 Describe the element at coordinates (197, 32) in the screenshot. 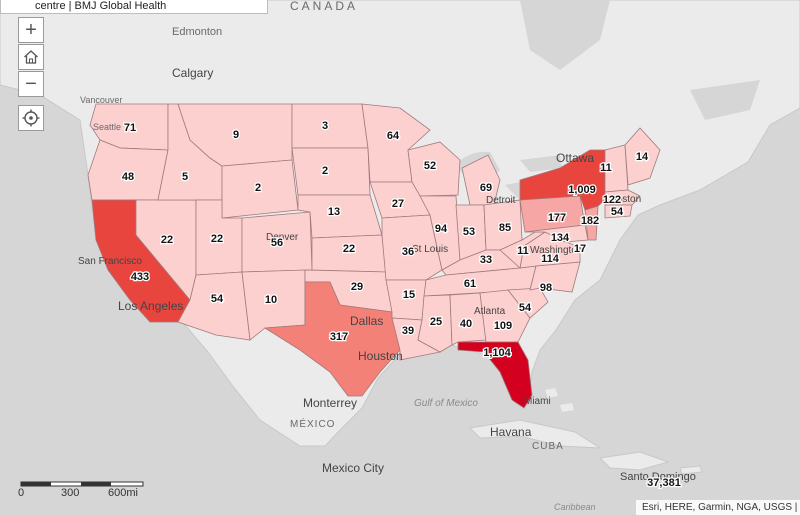

I see `label-edmonton: Edmonton` at that location.